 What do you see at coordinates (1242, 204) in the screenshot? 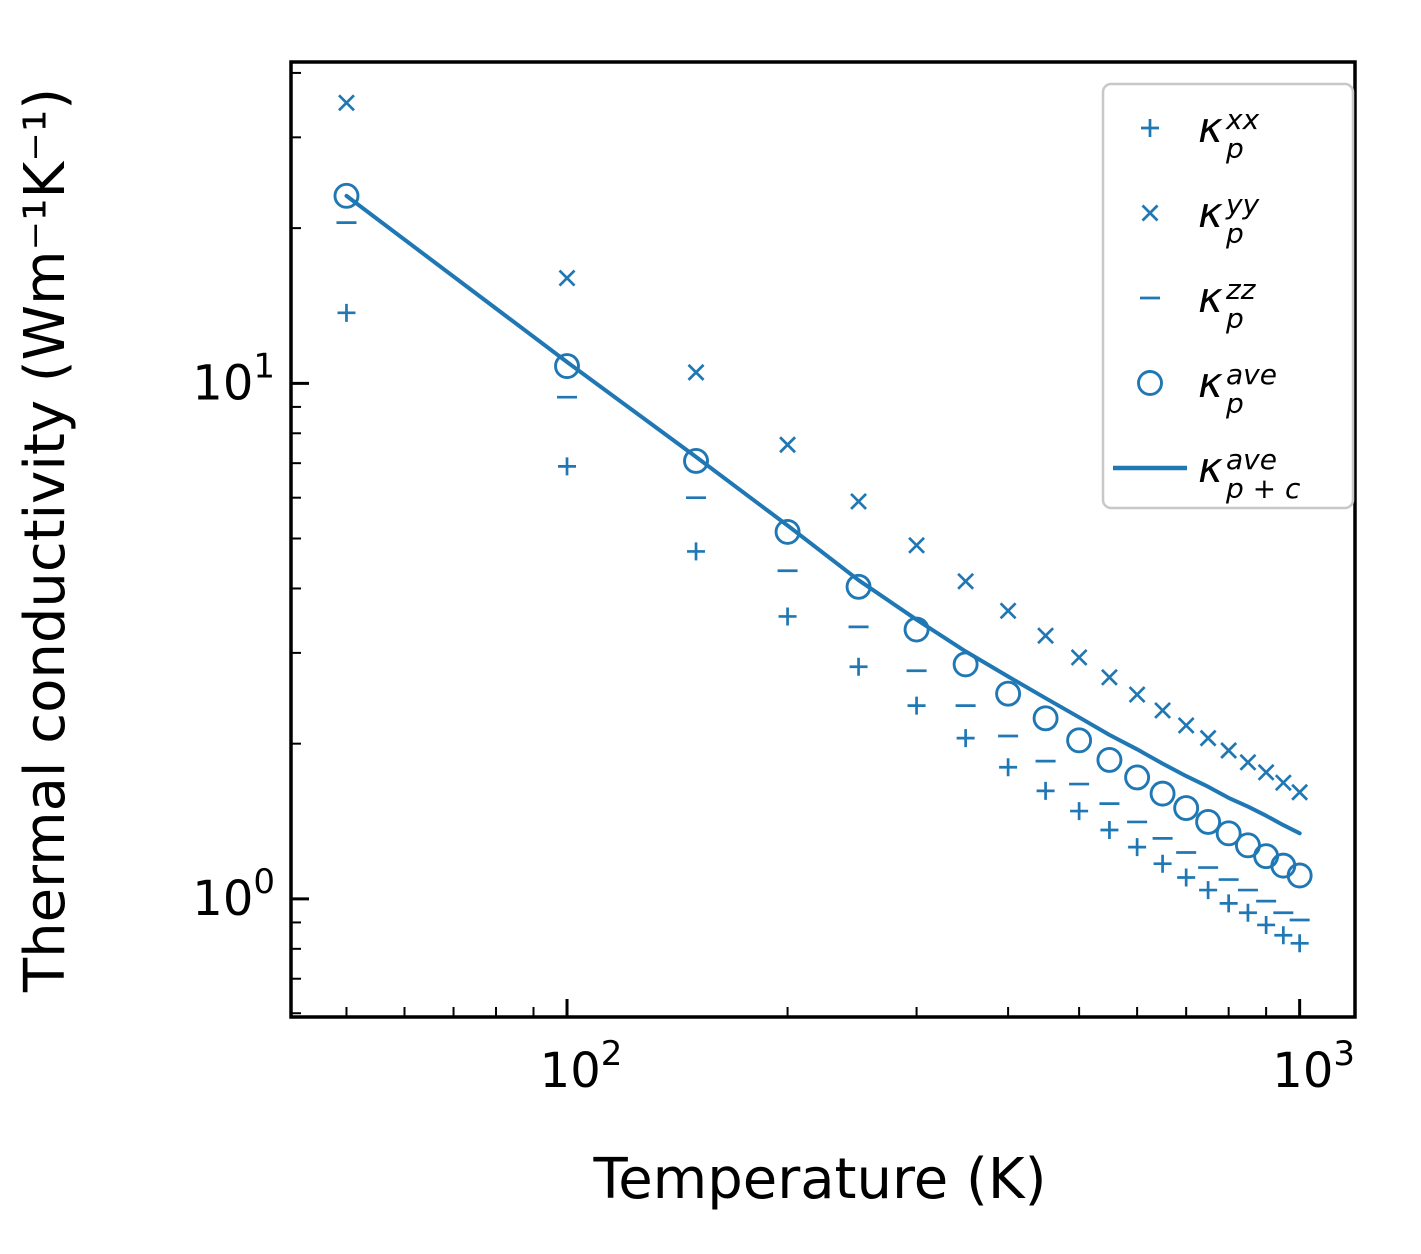
I see `legend-label-sup-kappa-p-yy: yy` at bounding box center [1242, 204].